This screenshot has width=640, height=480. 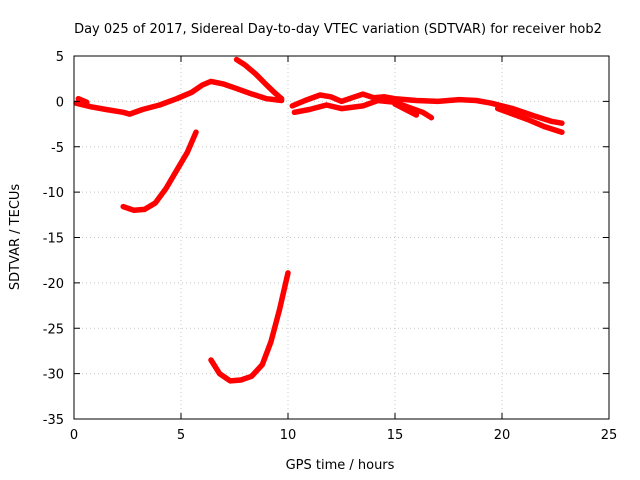 I want to click on y-tick-label: -5, so click(x=57, y=148).